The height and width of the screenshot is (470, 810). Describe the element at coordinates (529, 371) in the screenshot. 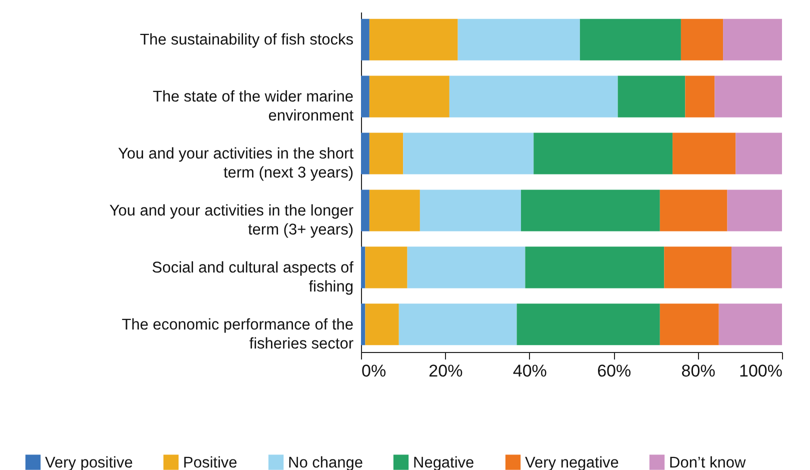

I see `x-tick-label: 40%` at that location.